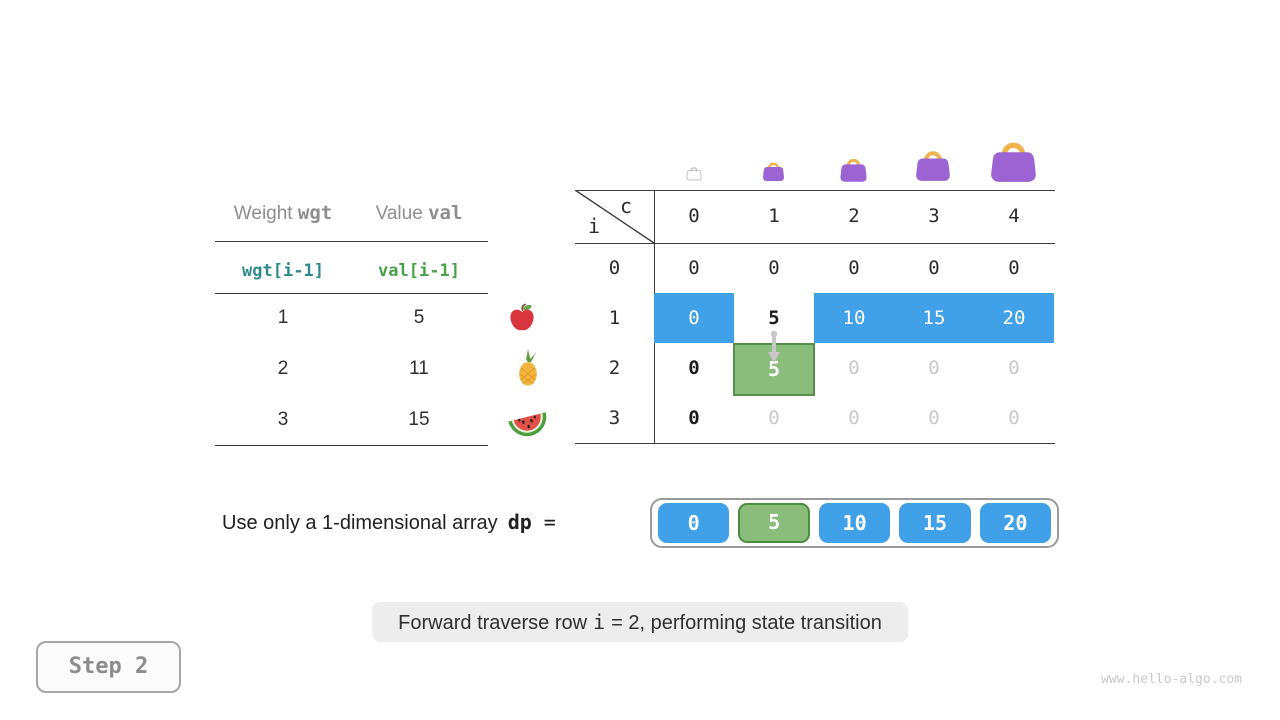 The height and width of the screenshot is (720, 1280). Describe the element at coordinates (351, 445) in the screenshot. I see `items-table-line-bottom` at that location.